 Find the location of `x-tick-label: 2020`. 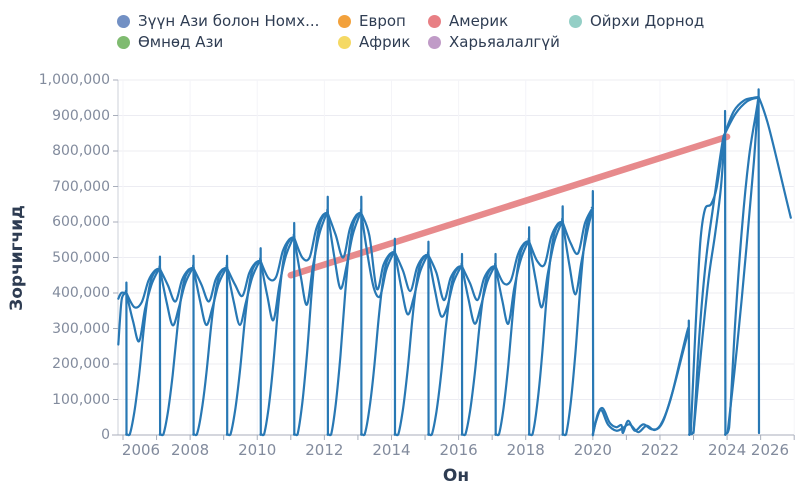

x-tick-label: 2020 is located at coordinates (592, 450).